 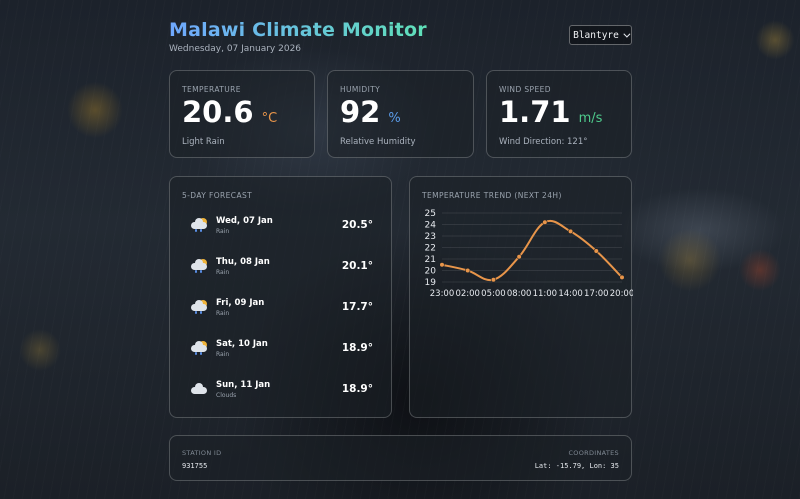 What do you see at coordinates (244, 220) in the screenshot?
I see `forecast-day: Wed, 07 Jan` at bounding box center [244, 220].